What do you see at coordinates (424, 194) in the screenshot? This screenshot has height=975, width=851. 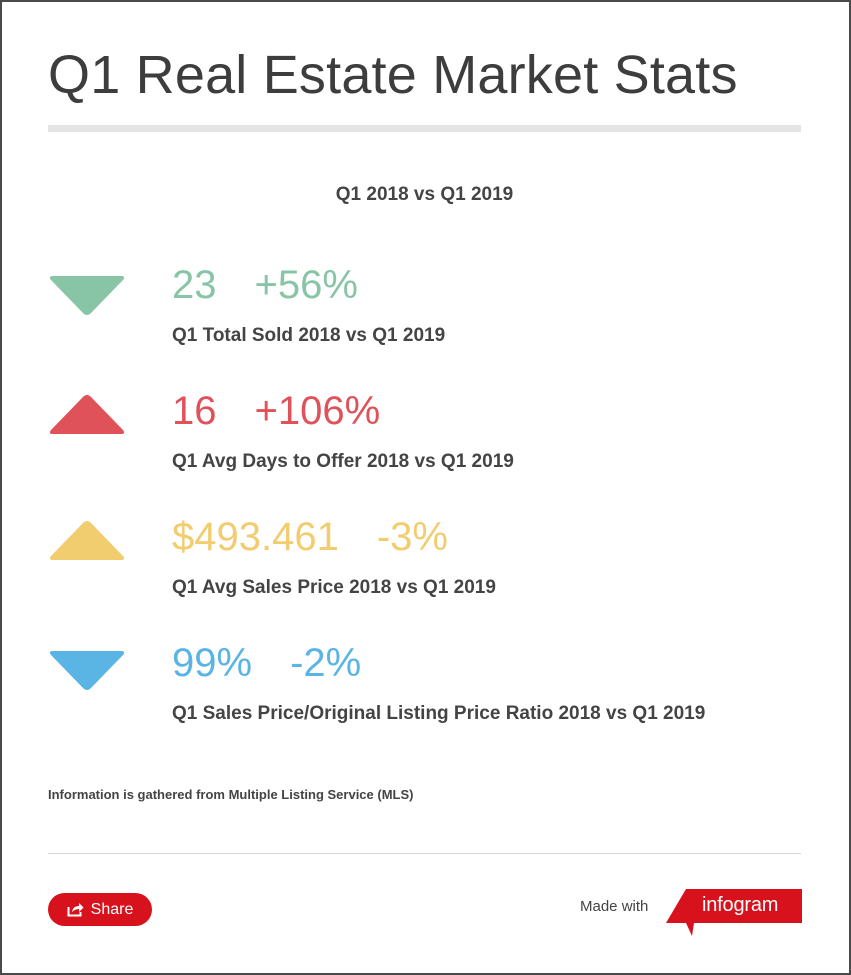 I see `comparison-subtitle: Q1 2018 vs Q1 2019` at bounding box center [424, 194].